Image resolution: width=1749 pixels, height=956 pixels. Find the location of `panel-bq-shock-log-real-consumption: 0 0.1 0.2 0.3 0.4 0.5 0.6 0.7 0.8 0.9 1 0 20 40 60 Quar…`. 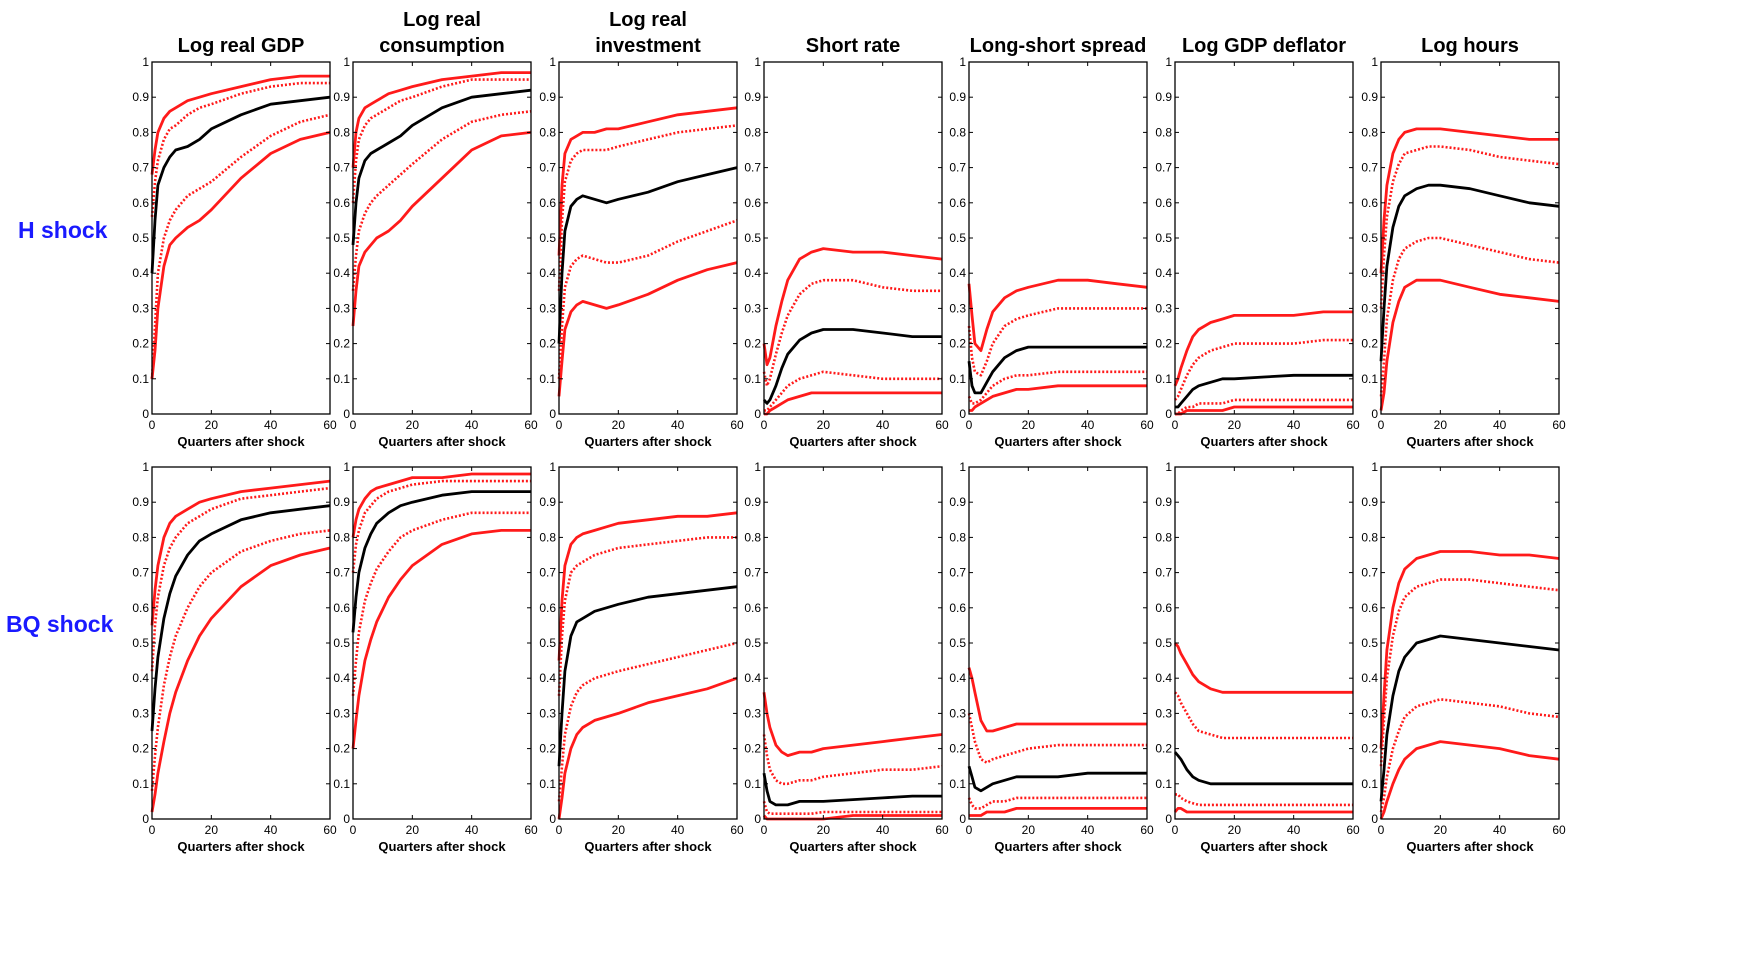

panel-bq-shock-log-real-consumption: 0 0.1 0.2 0.3 0.4 0.5 0.6 0.7 0.8 0.9 1 0 20 40 60 Quar… is located at coordinates (435, 657).